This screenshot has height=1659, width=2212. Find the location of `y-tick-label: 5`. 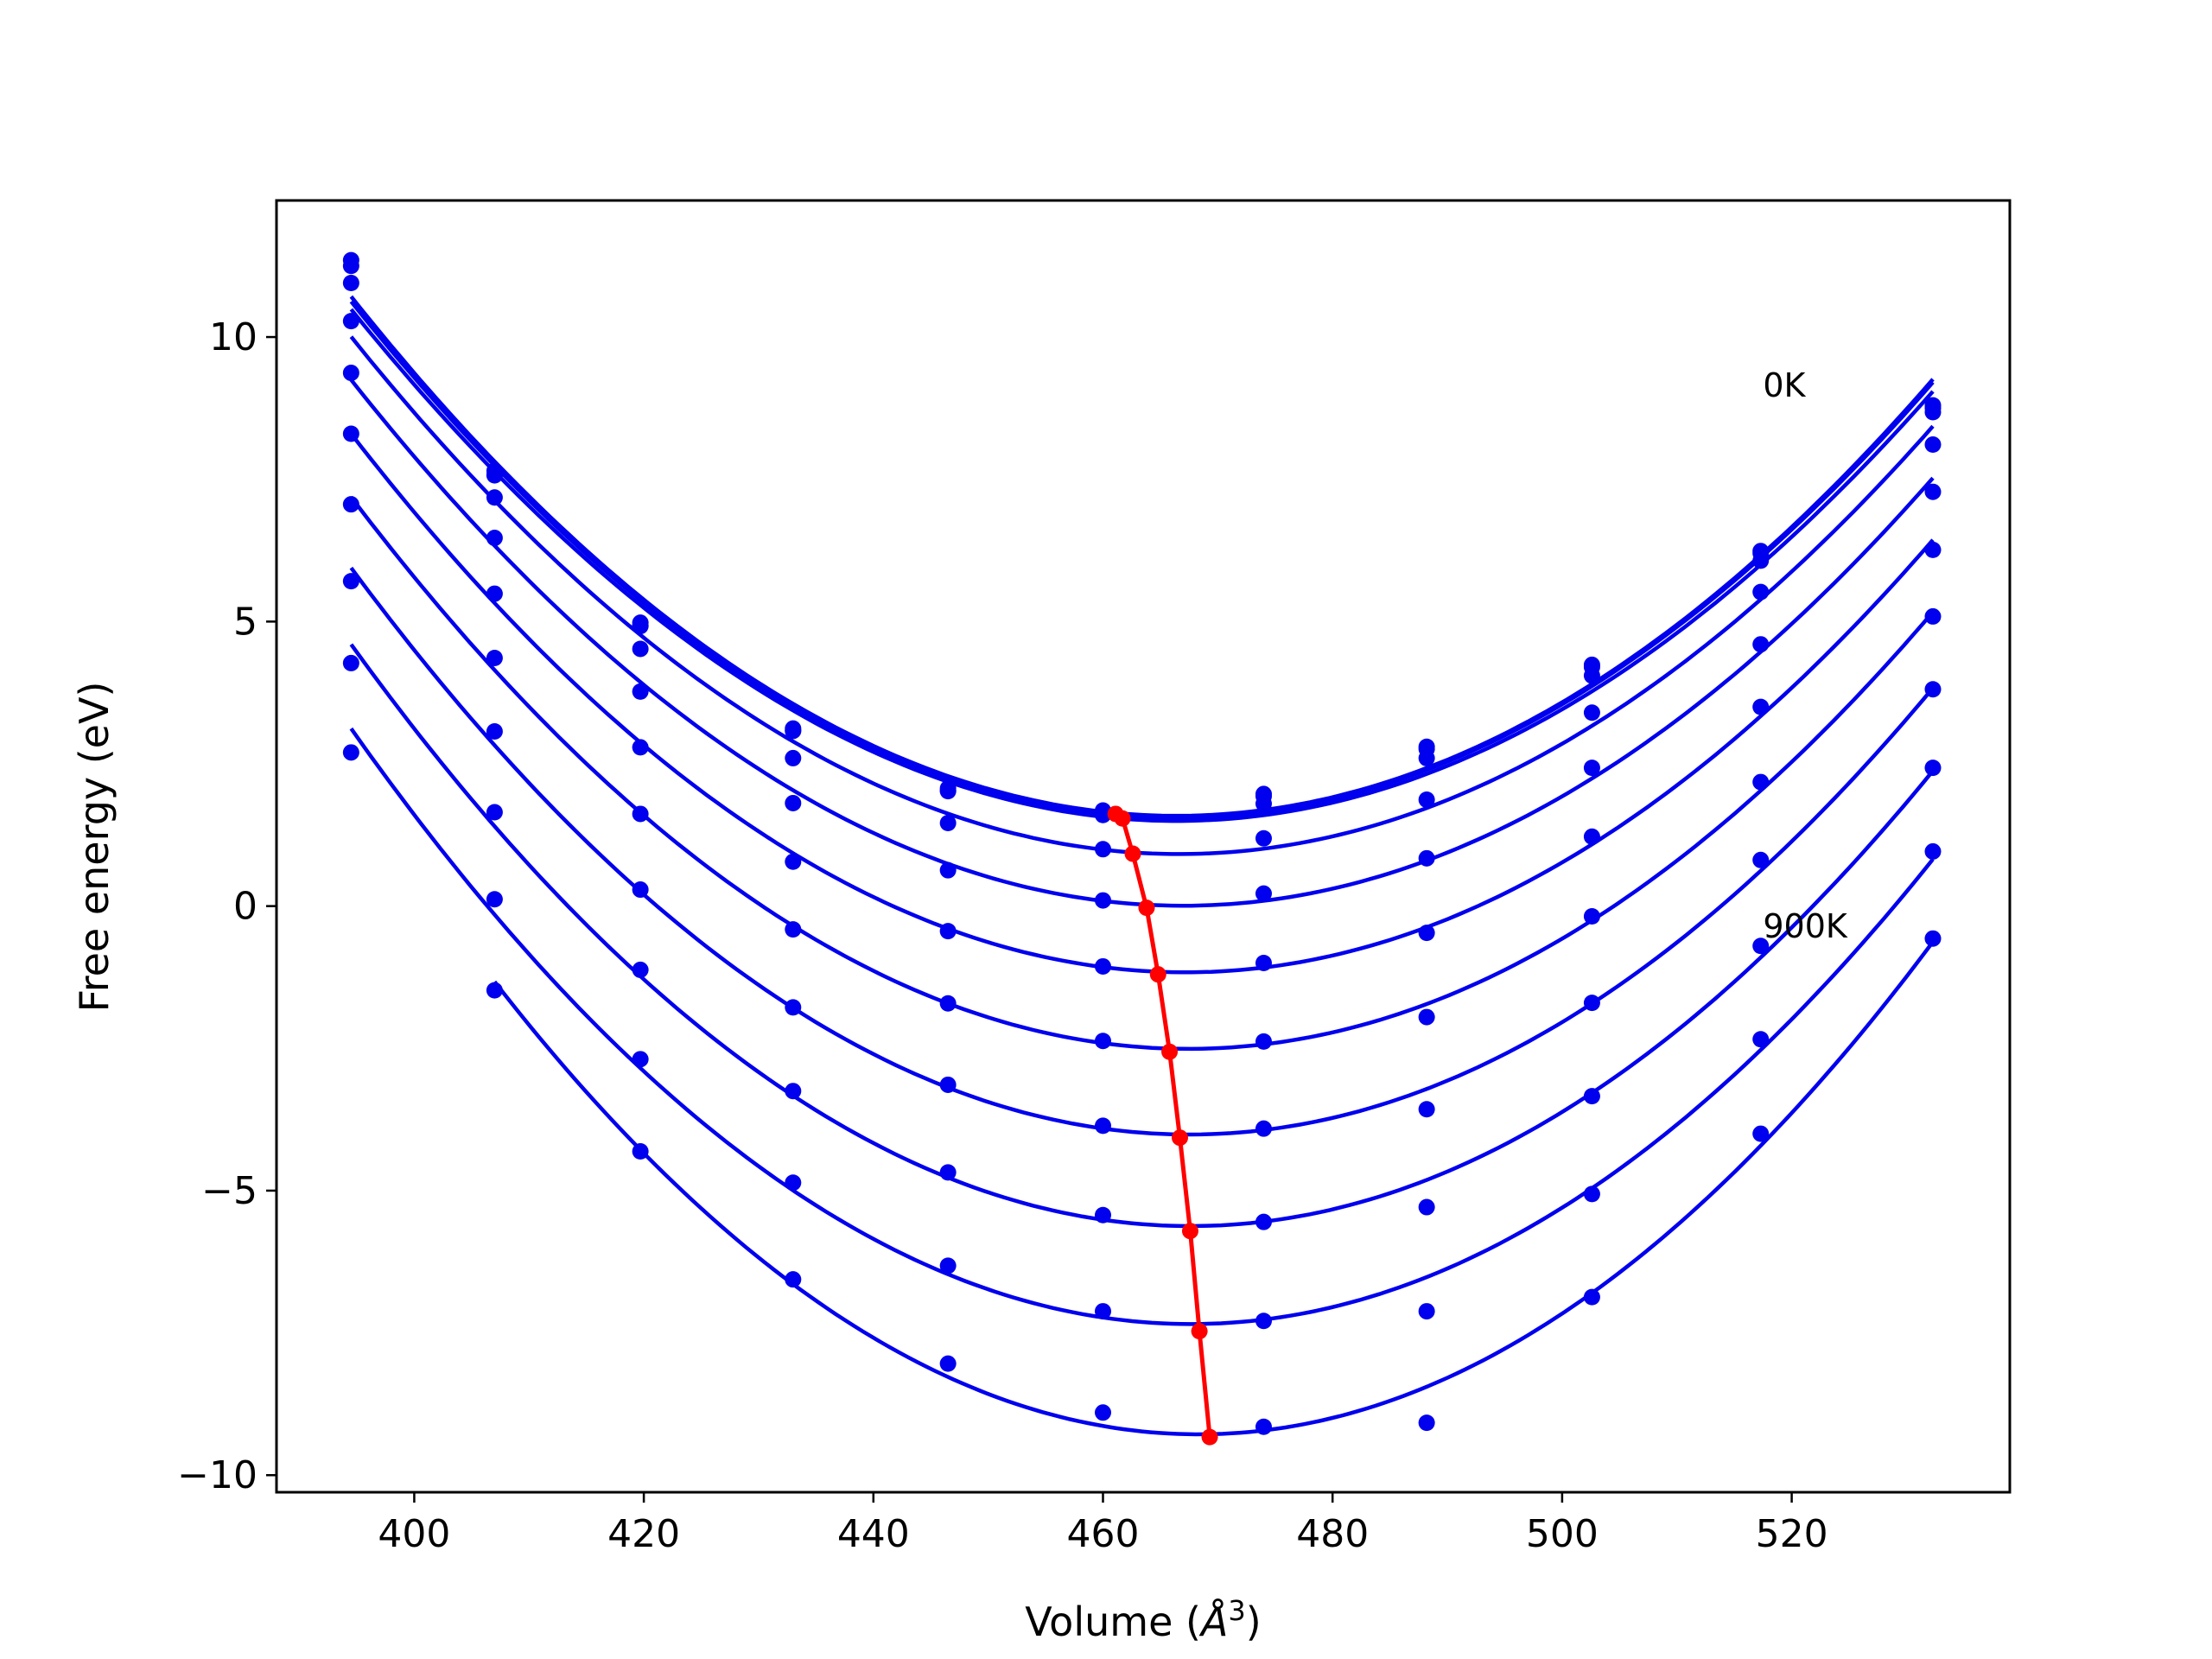

y-tick-label: 5 is located at coordinates (245, 622).